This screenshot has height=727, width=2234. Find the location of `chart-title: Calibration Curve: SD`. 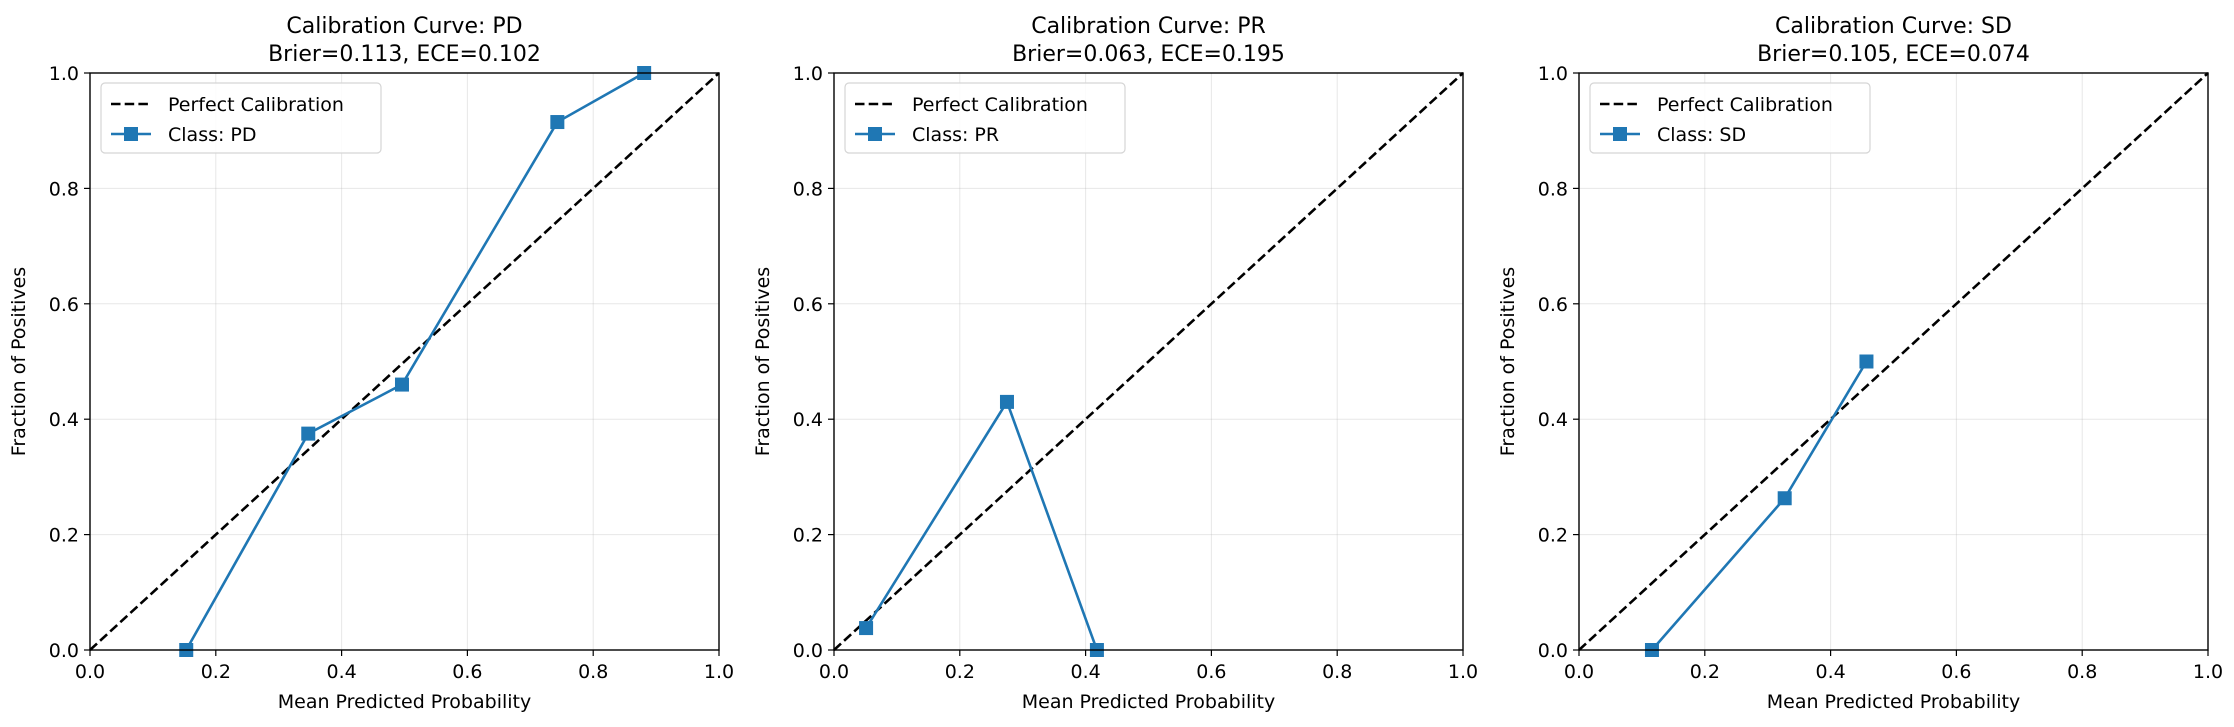

chart-title: Calibration Curve: SD is located at coordinates (1893, 26).